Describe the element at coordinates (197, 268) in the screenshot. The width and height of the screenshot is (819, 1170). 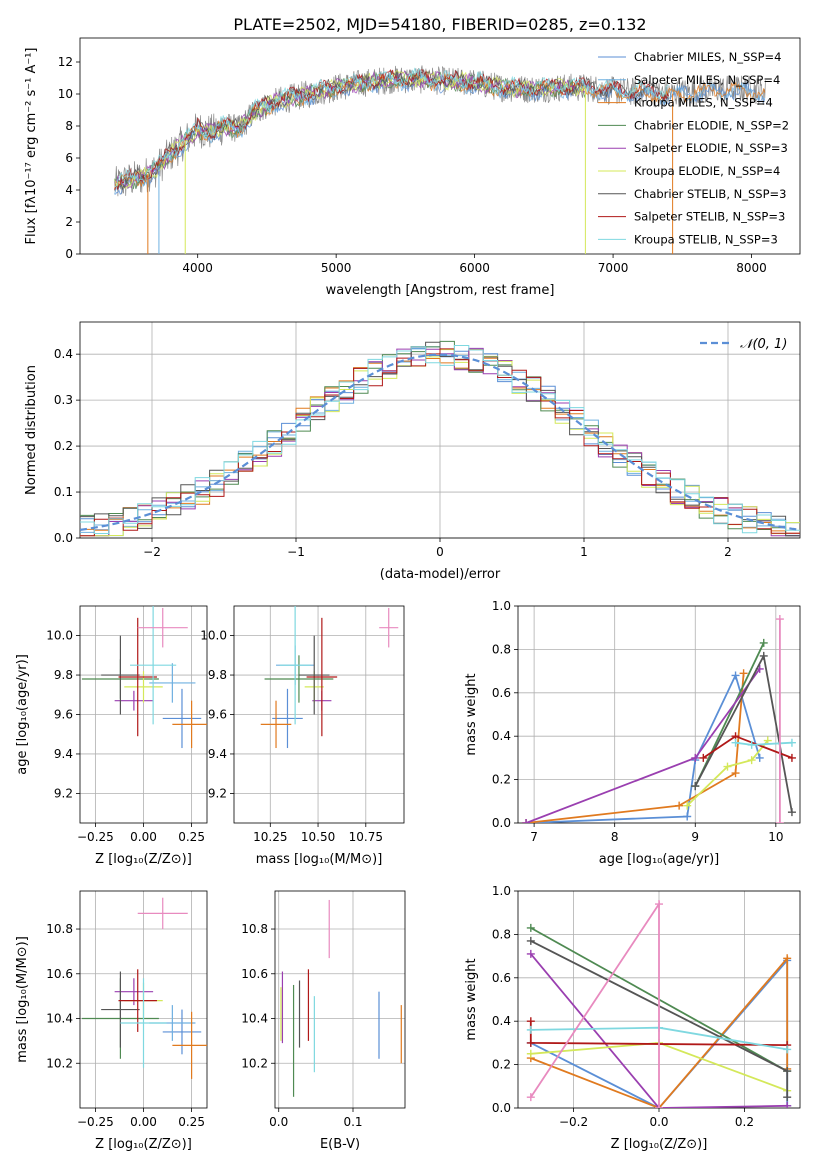
I see `x-tick-label: 4000` at that location.